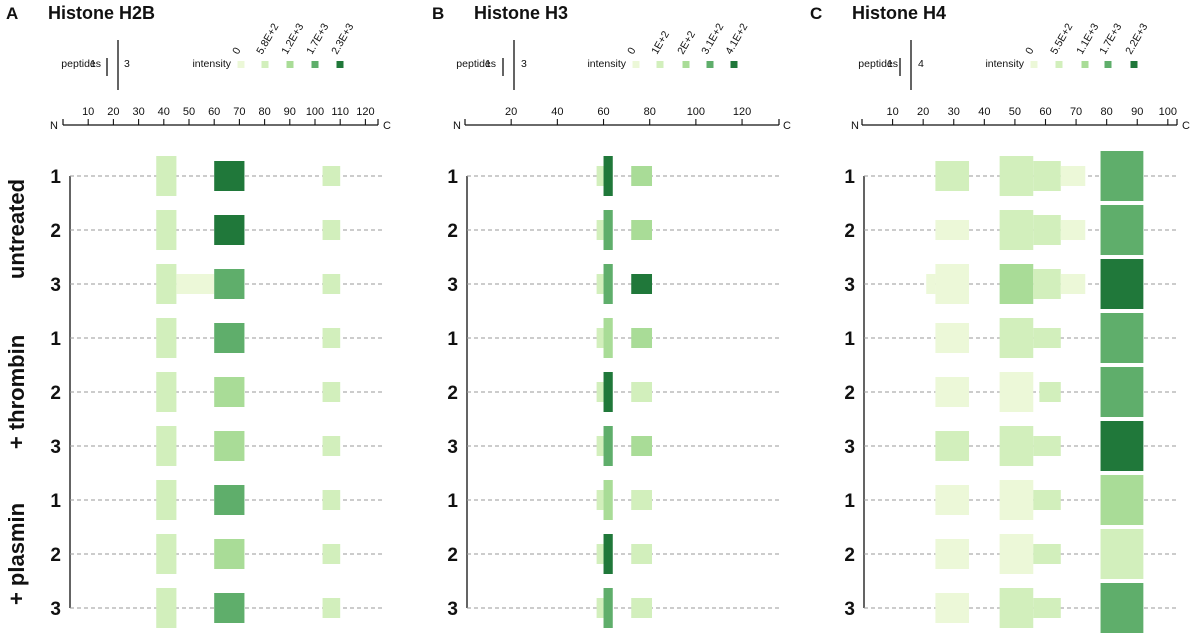  What do you see at coordinates (816, 13) in the screenshot?
I see `panel-letter-c: C` at bounding box center [816, 13].